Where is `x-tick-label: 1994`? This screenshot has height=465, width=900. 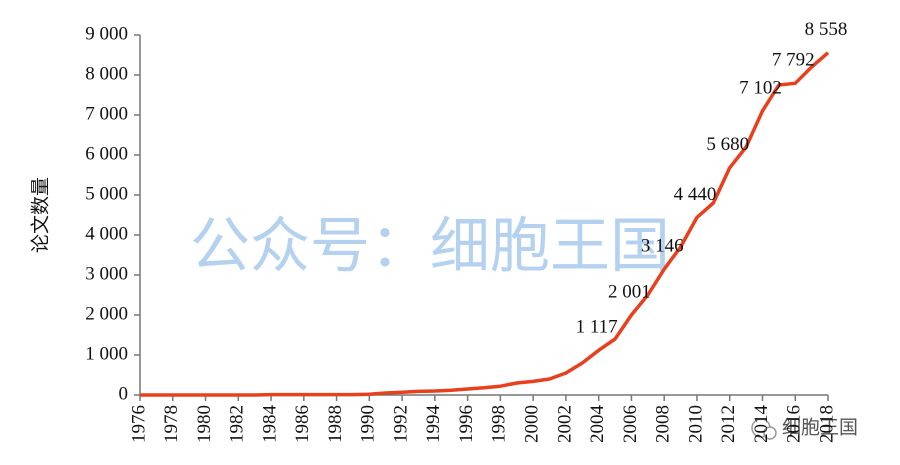
x-tick-label: 1994 is located at coordinates (433, 424).